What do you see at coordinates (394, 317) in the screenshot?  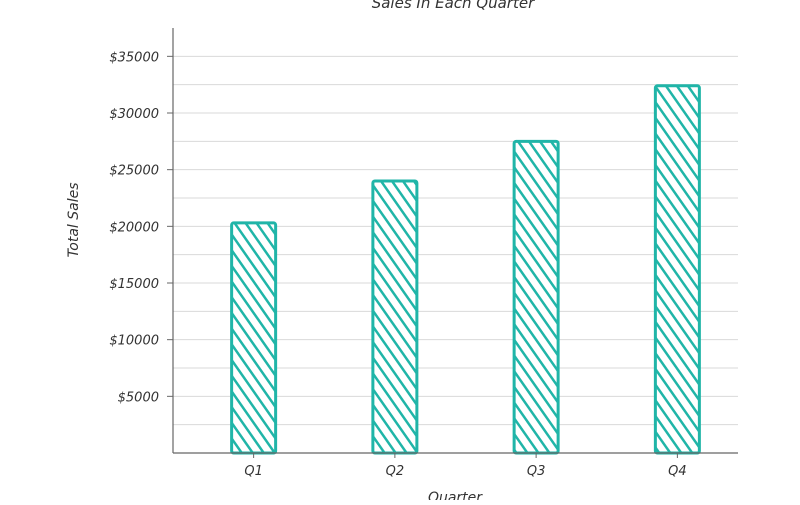 I see `bar-q2` at bounding box center [394, 317].